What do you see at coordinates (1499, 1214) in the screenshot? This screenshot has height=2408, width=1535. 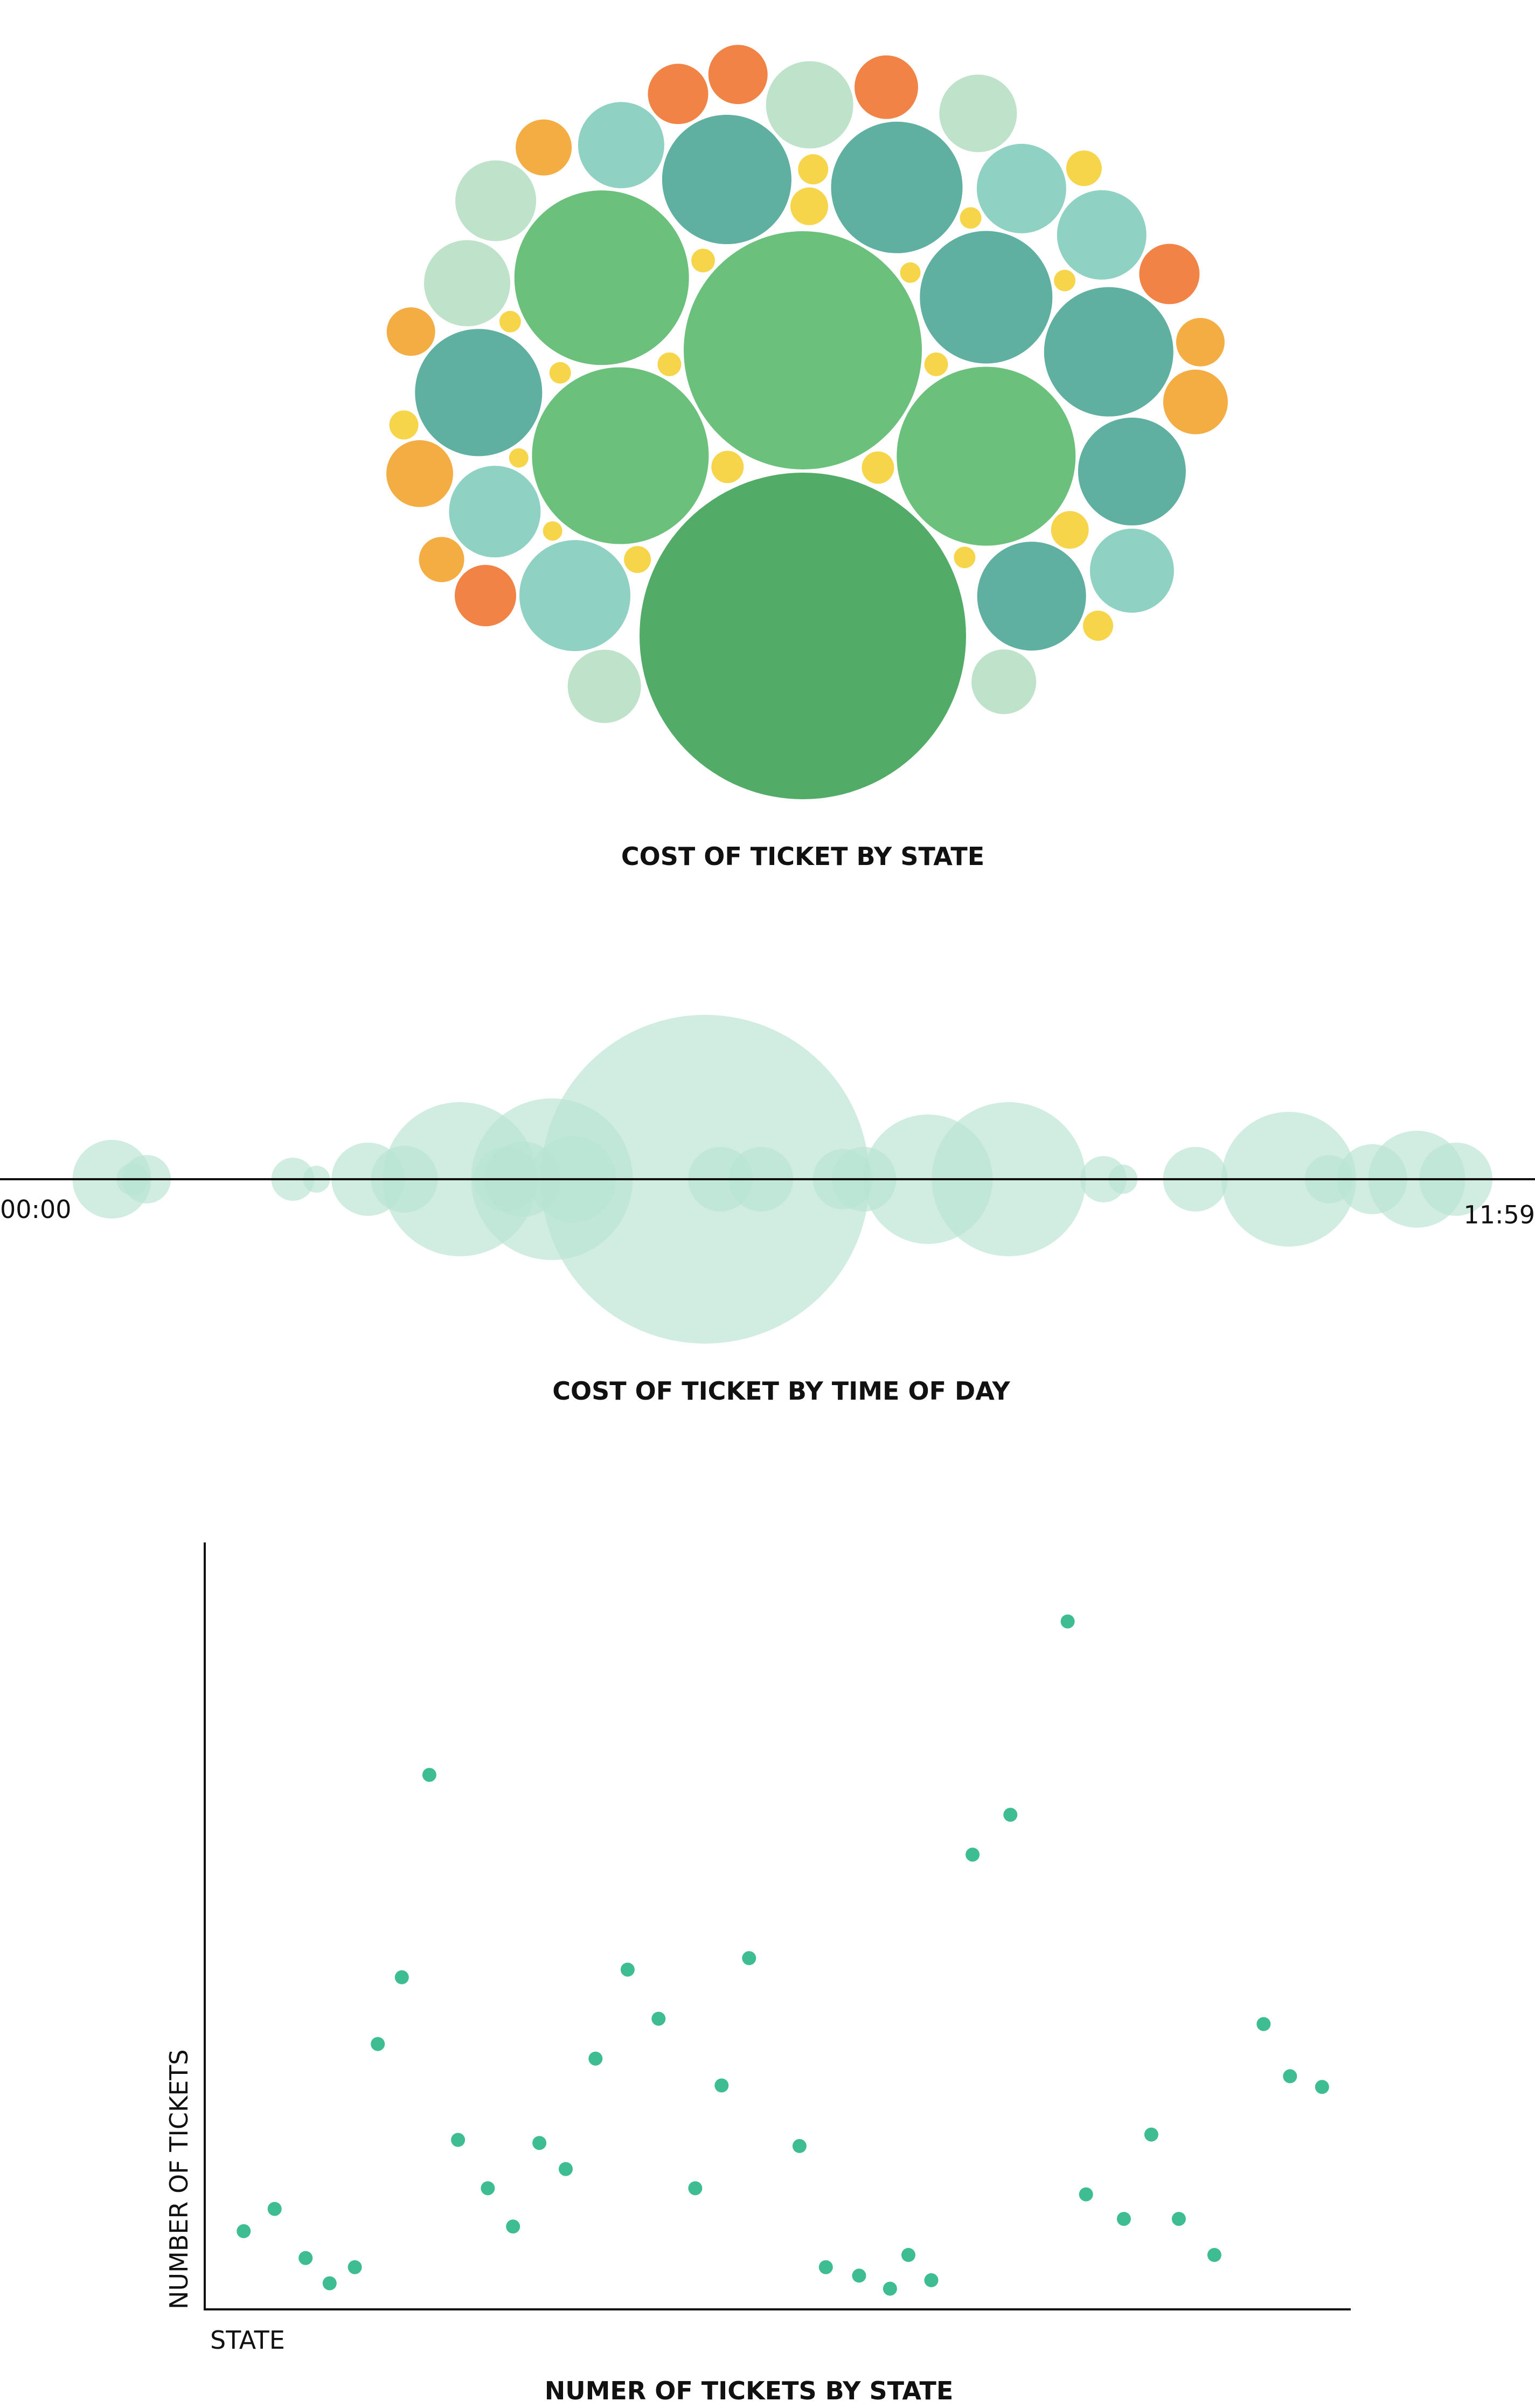 I see `timeline-end-label: 11:59` at bounding box center [1499, 1214].